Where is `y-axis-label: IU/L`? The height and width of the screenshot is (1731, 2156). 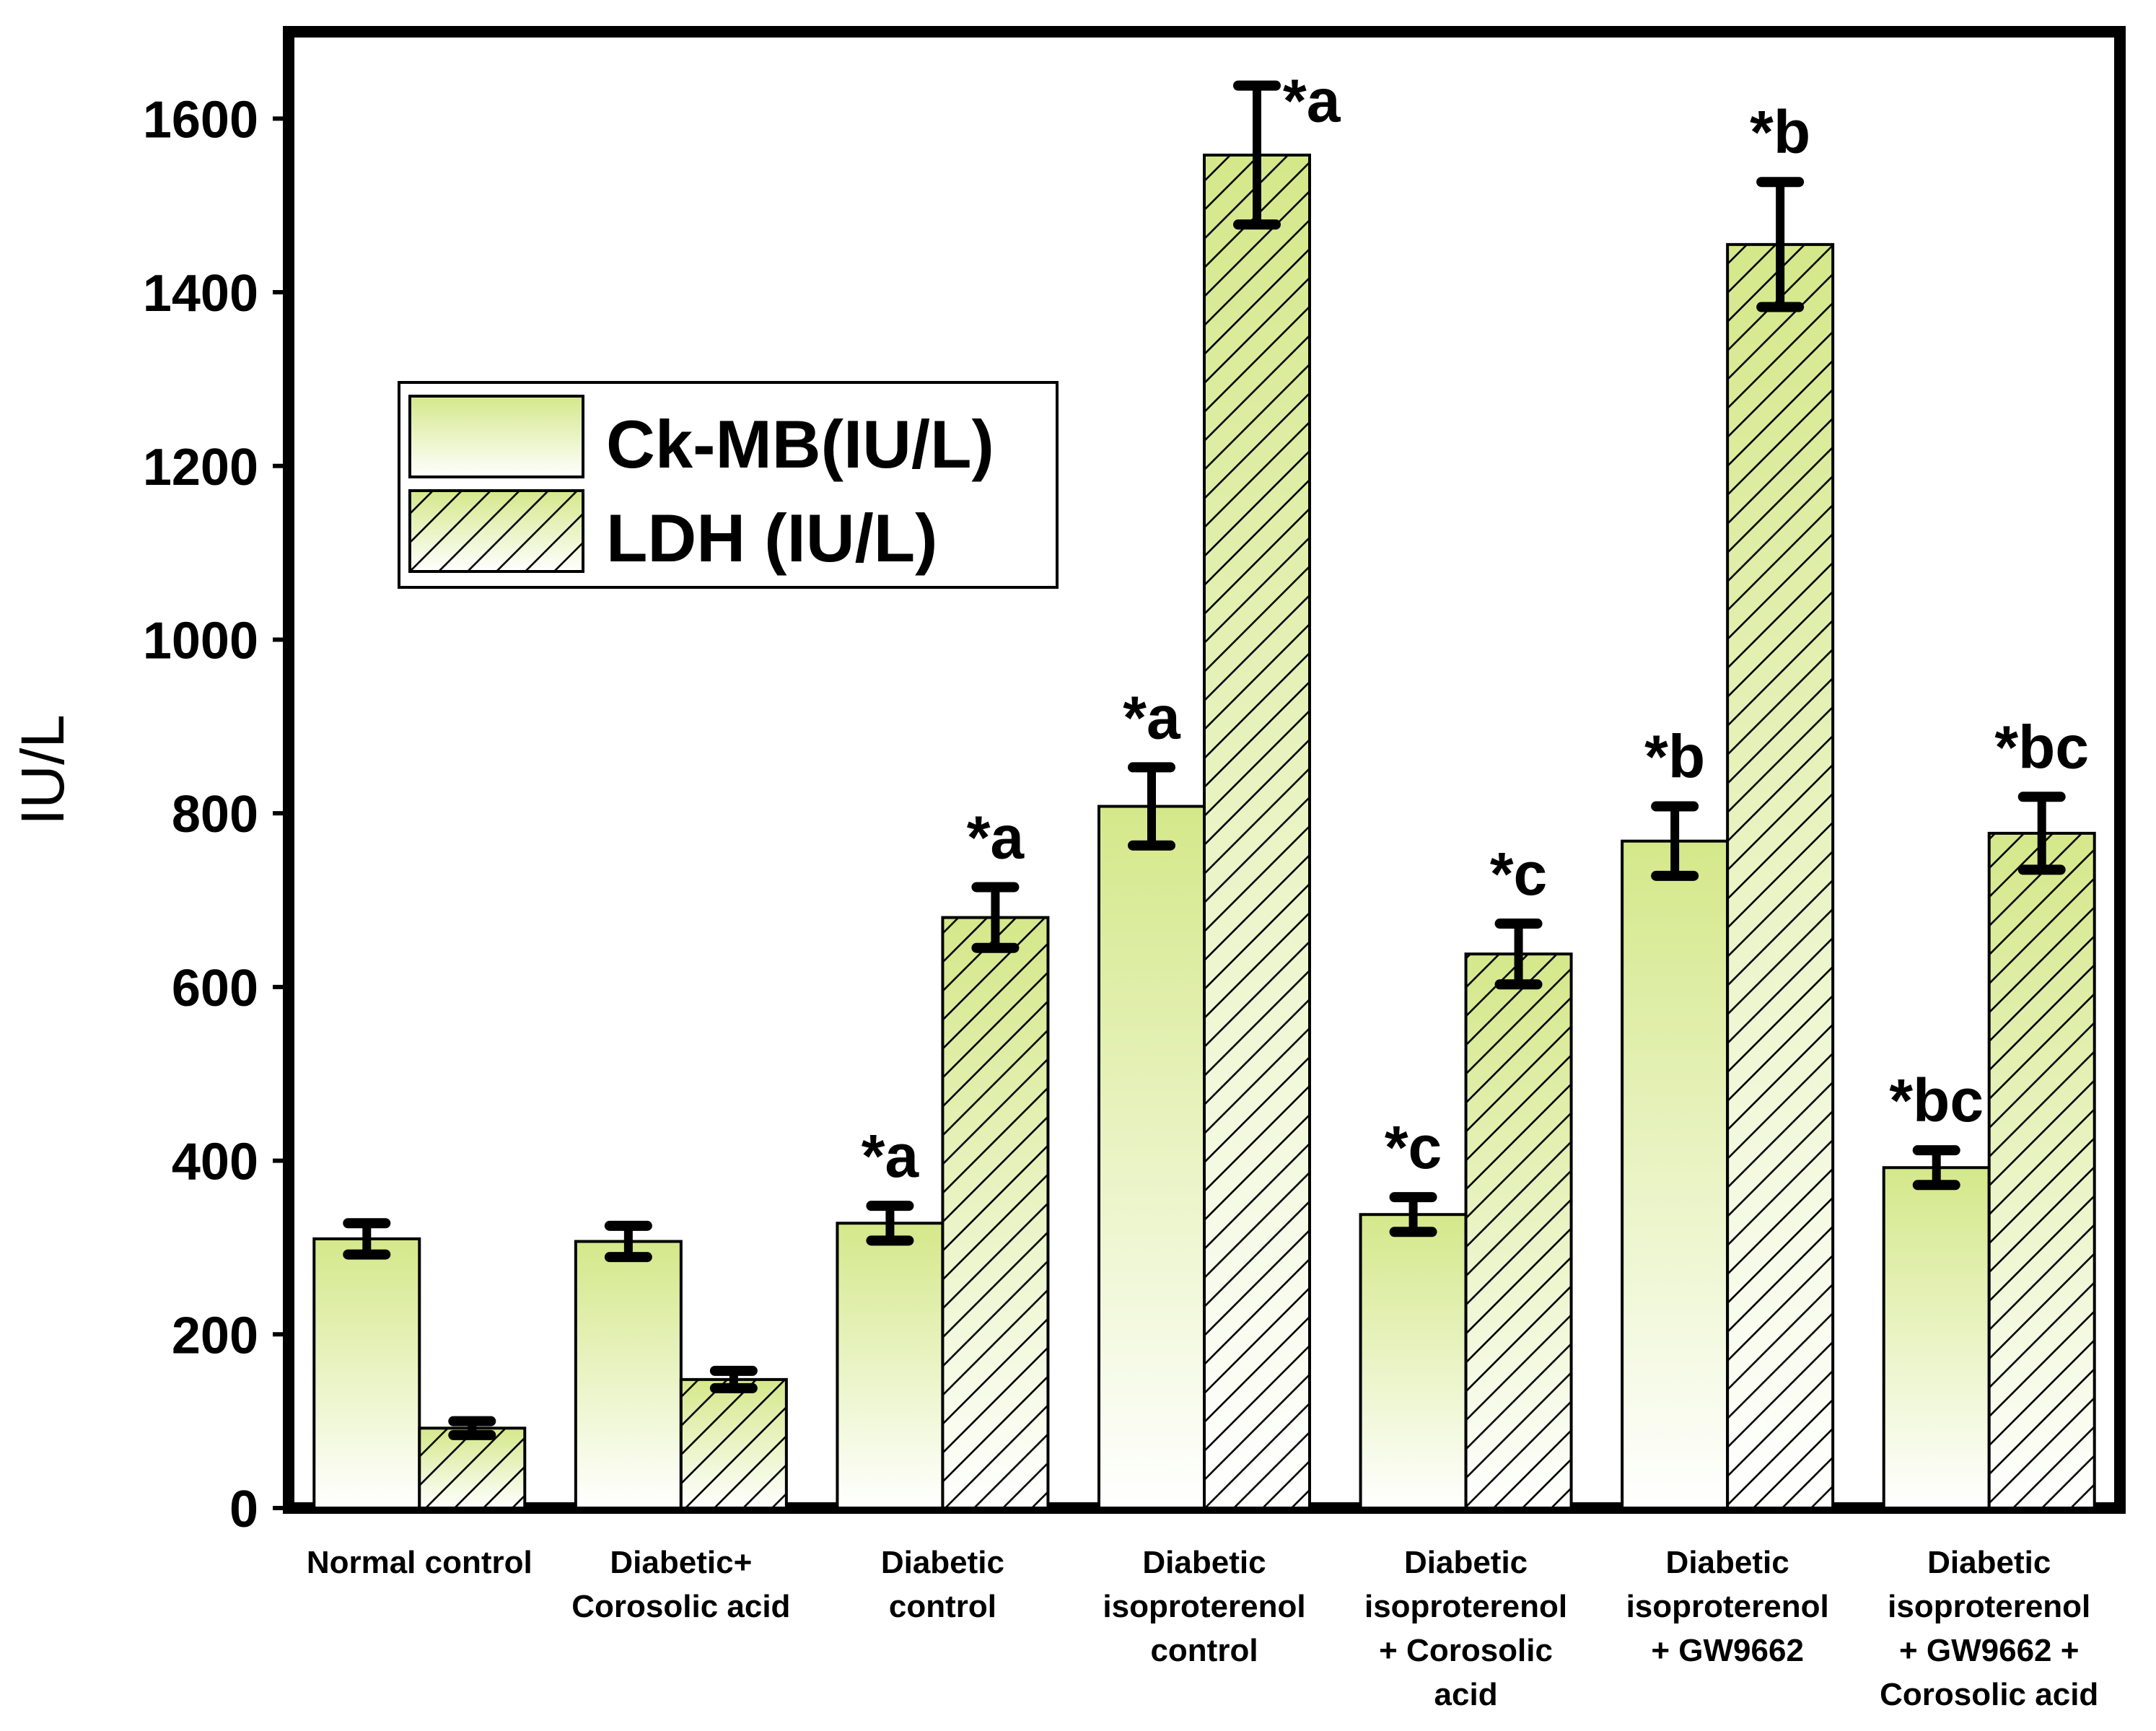
y-axis-label: IU/L is located at coordinates (42, 769).